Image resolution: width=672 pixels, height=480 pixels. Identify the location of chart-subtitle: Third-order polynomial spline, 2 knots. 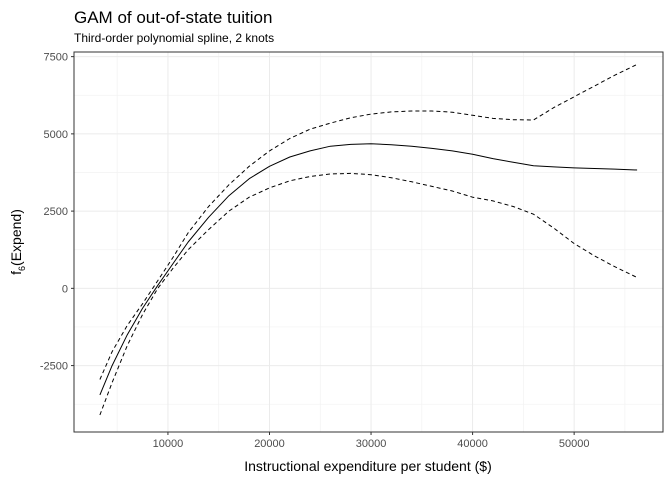
(174, 38).